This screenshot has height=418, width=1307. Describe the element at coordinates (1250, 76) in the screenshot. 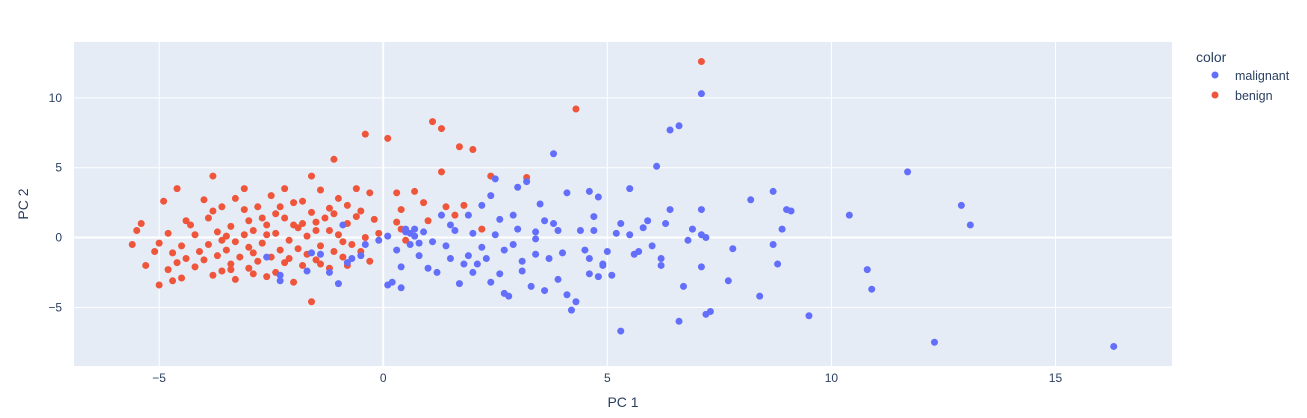

I see `legend-item-malignant: malignant` at that location.